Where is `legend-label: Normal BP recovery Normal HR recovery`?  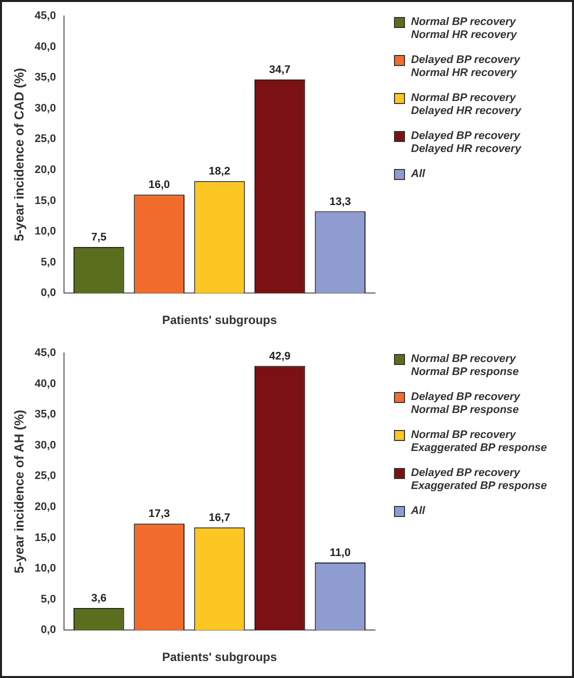 legend-label: Normal BP recovery Normal HR recovery is located at coordinates (464, 29).